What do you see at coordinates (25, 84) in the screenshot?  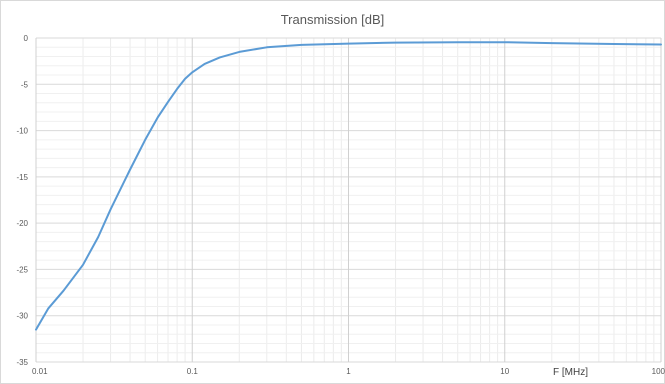 I see `y-tick-label: -5` at bounding box center [25, 84].